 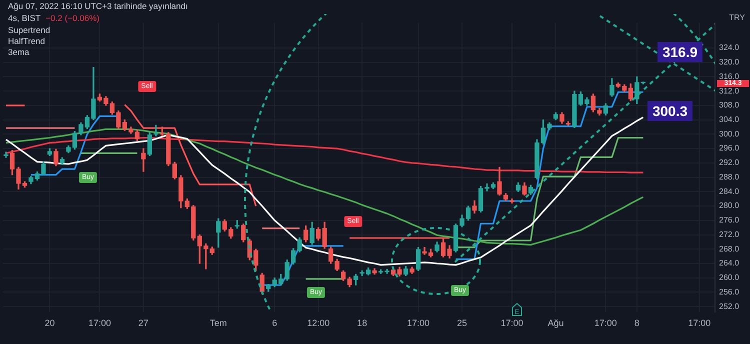 What do you see at coordinates (362, 323) in the screenshot?
I see `x-tick-label: 18` at bounding box center [362, 323].